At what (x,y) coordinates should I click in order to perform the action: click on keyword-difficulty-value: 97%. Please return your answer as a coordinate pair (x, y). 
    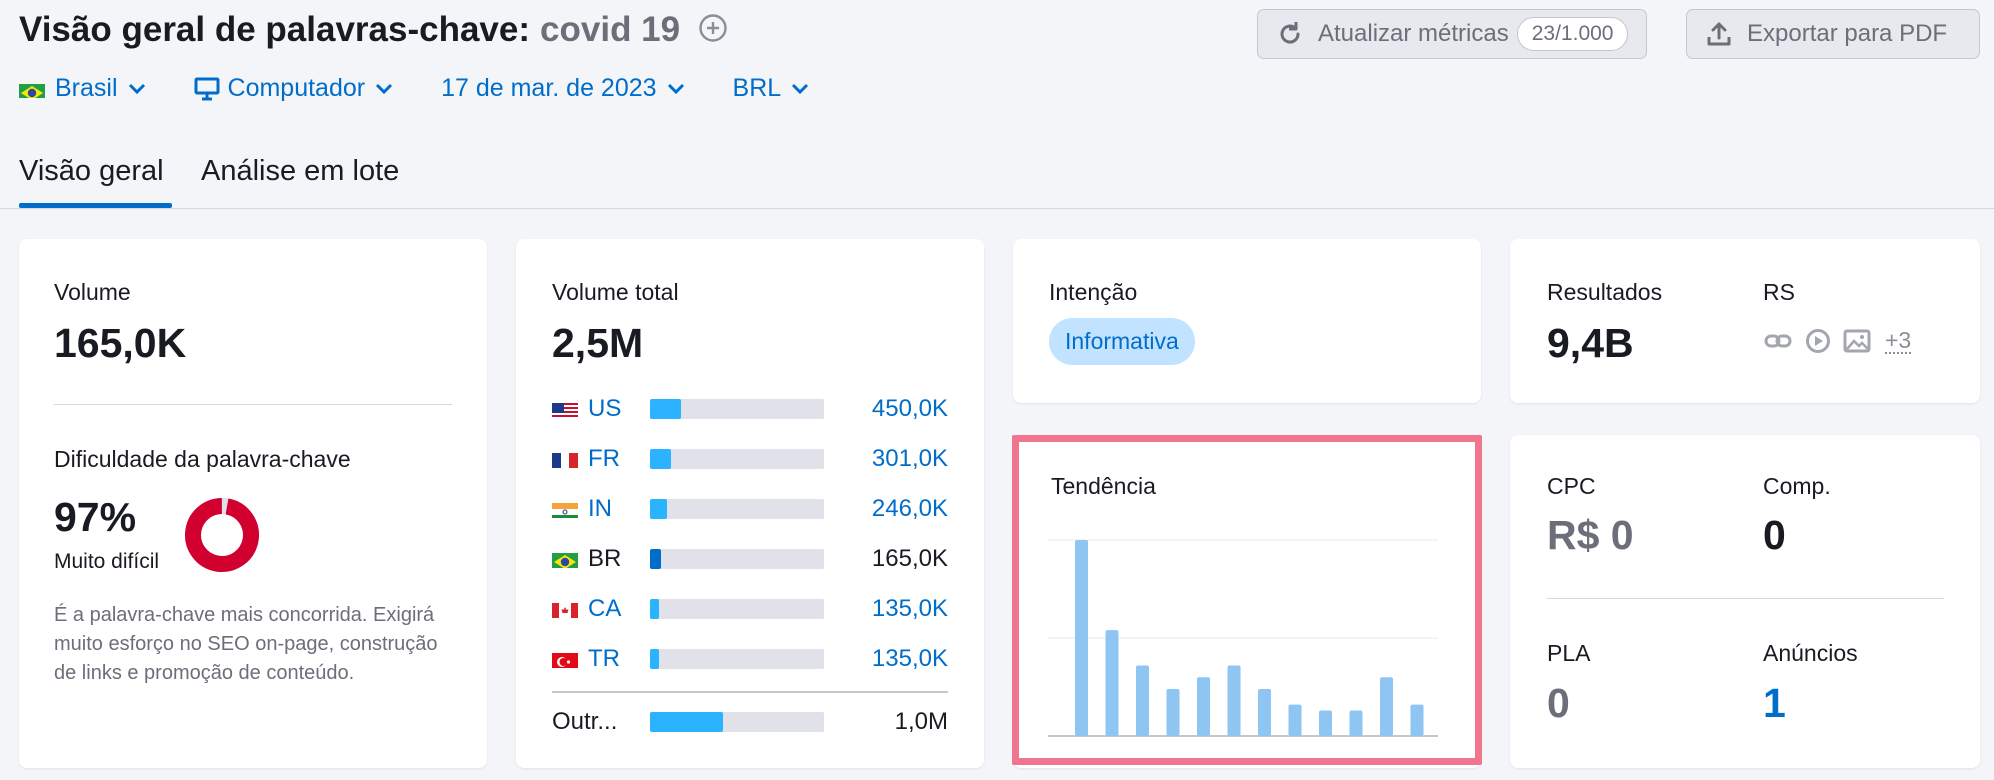
    Looking at the image, I should click on (95, 517).